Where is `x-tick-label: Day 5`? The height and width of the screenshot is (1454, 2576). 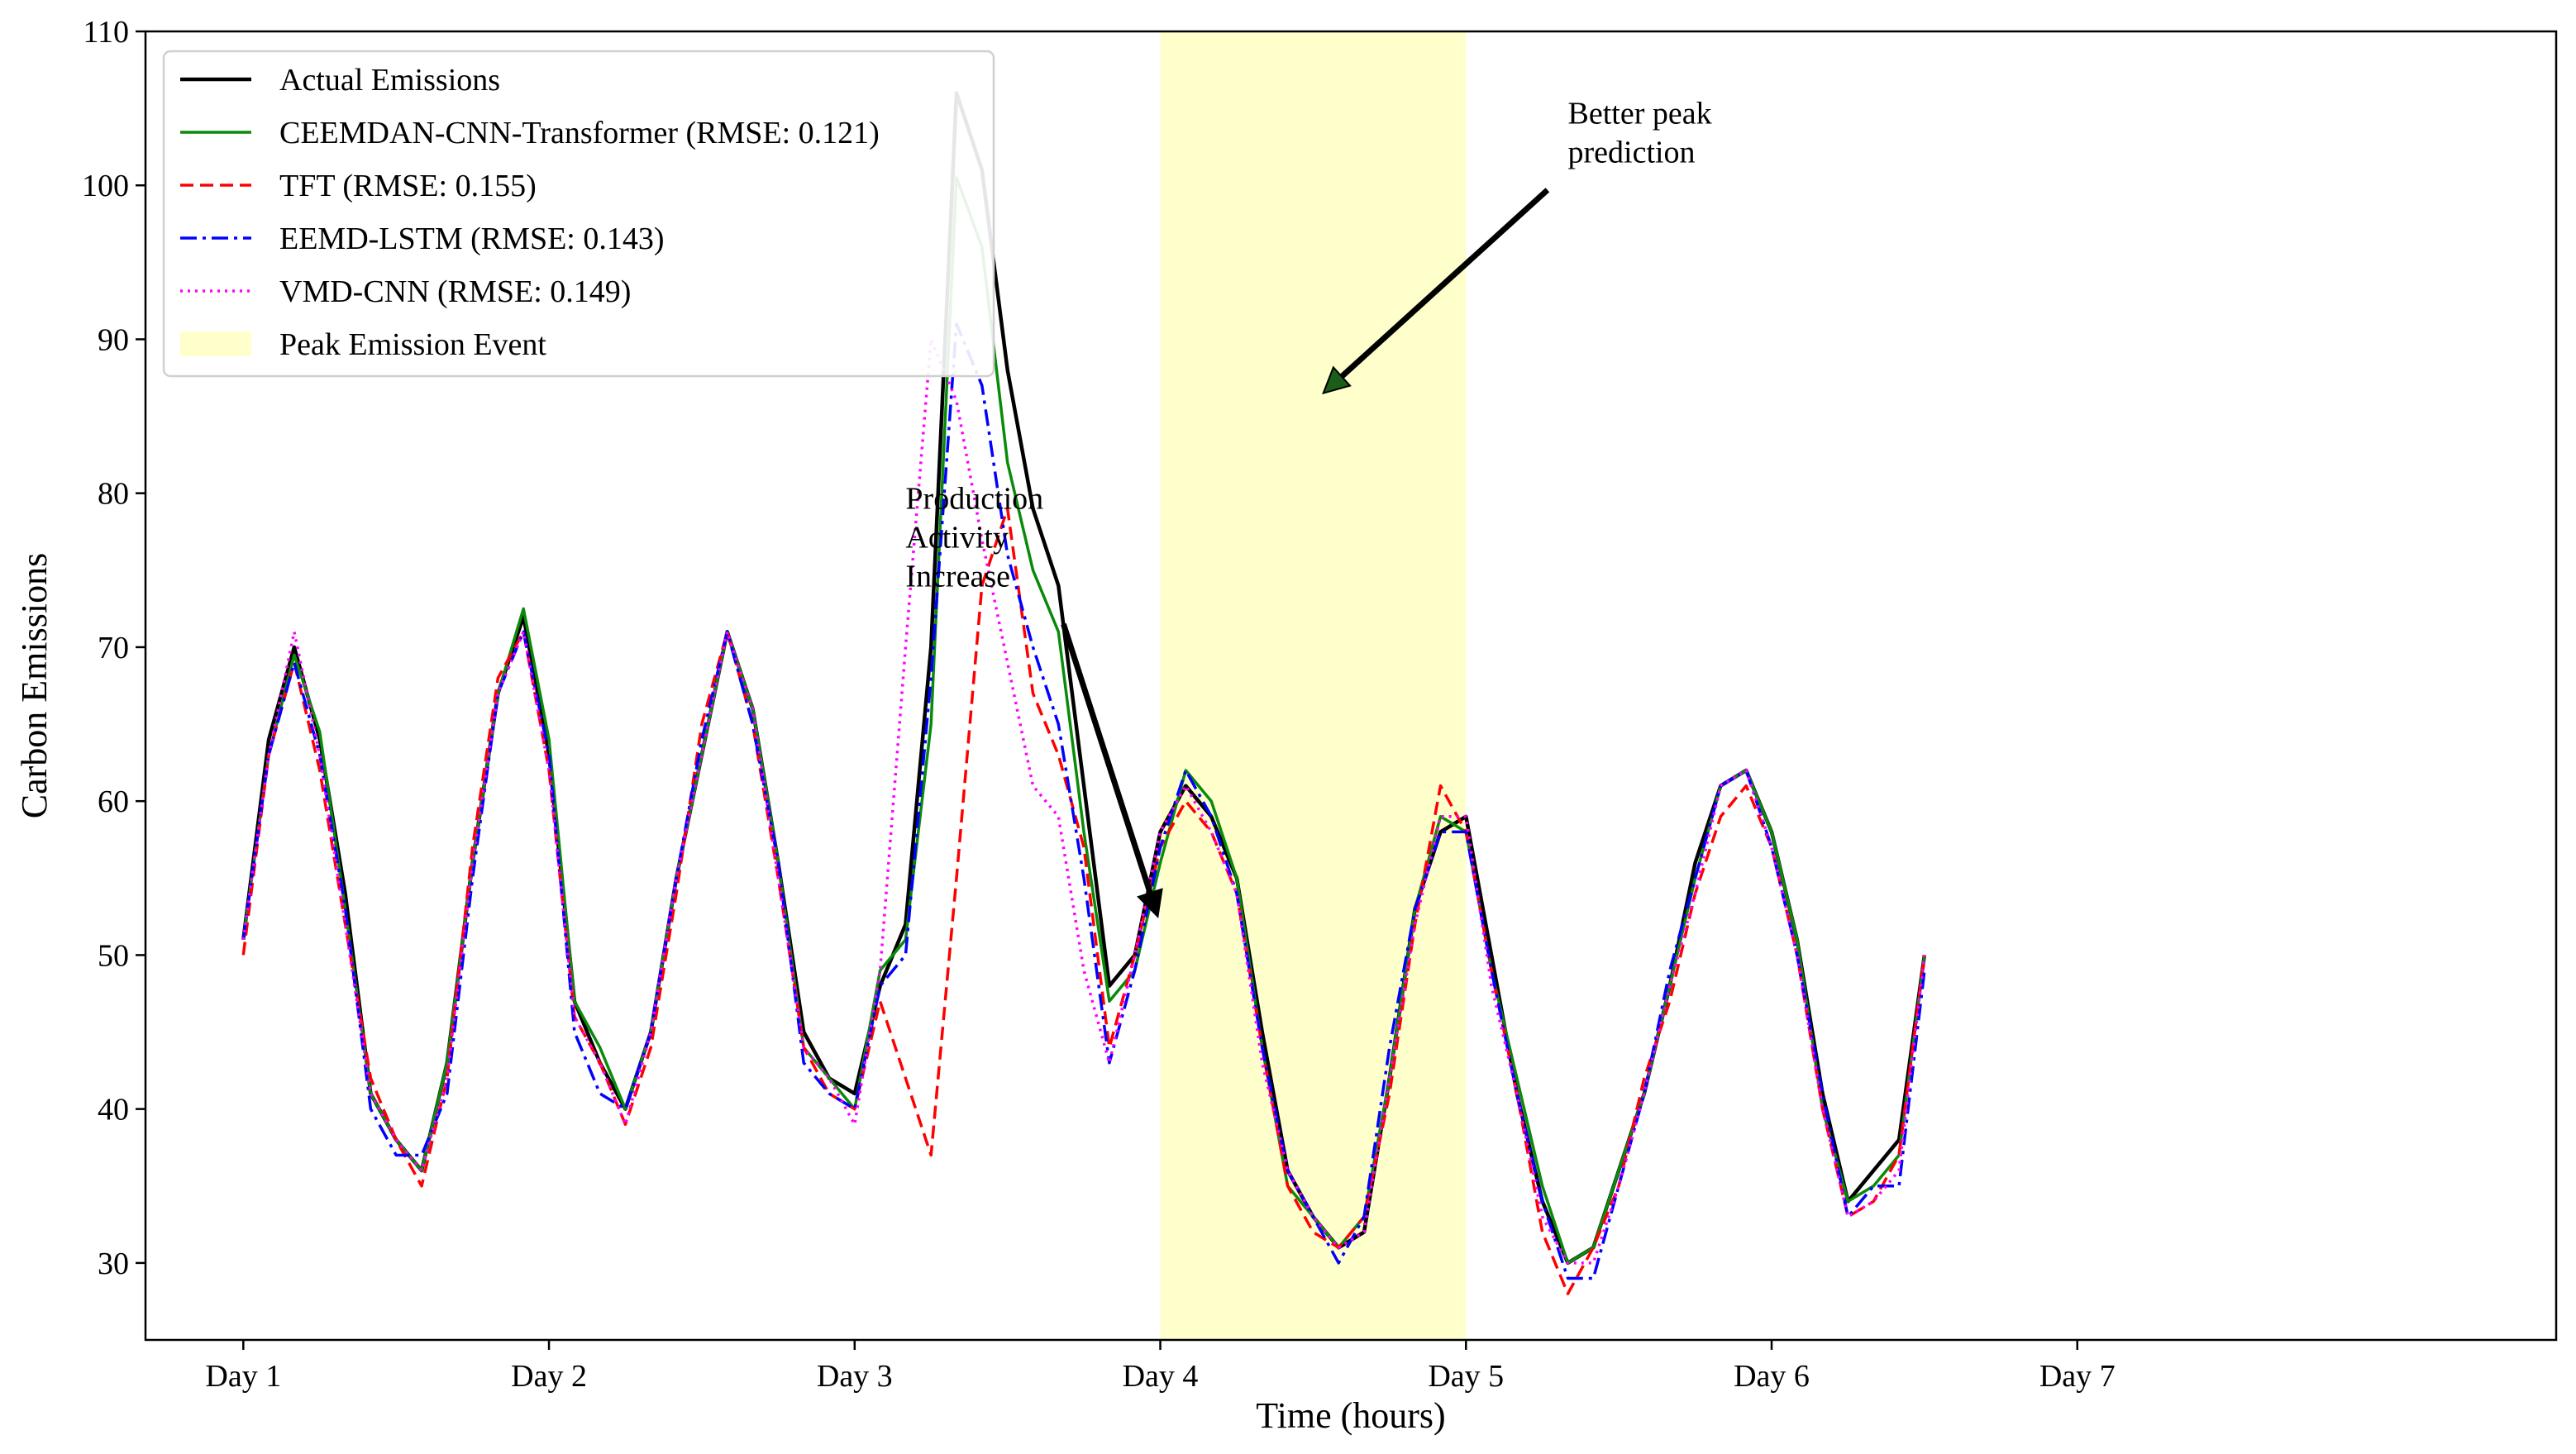
x-tick-label: Day 5 is located at coordinates (1466, 1376).